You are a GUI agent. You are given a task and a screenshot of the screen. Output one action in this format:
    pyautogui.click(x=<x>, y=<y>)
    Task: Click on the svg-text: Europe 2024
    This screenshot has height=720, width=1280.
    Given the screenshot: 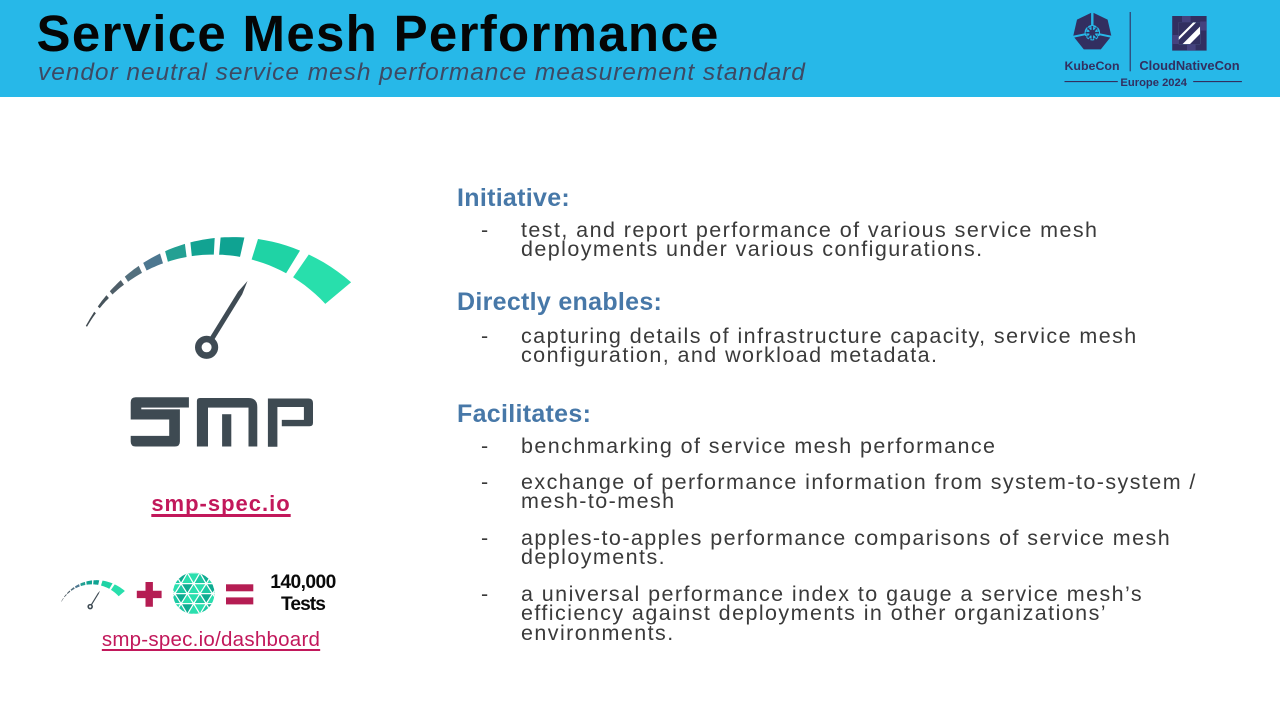 What is the action you would take?
    pyautogui.click(x=1153, y=83)
    